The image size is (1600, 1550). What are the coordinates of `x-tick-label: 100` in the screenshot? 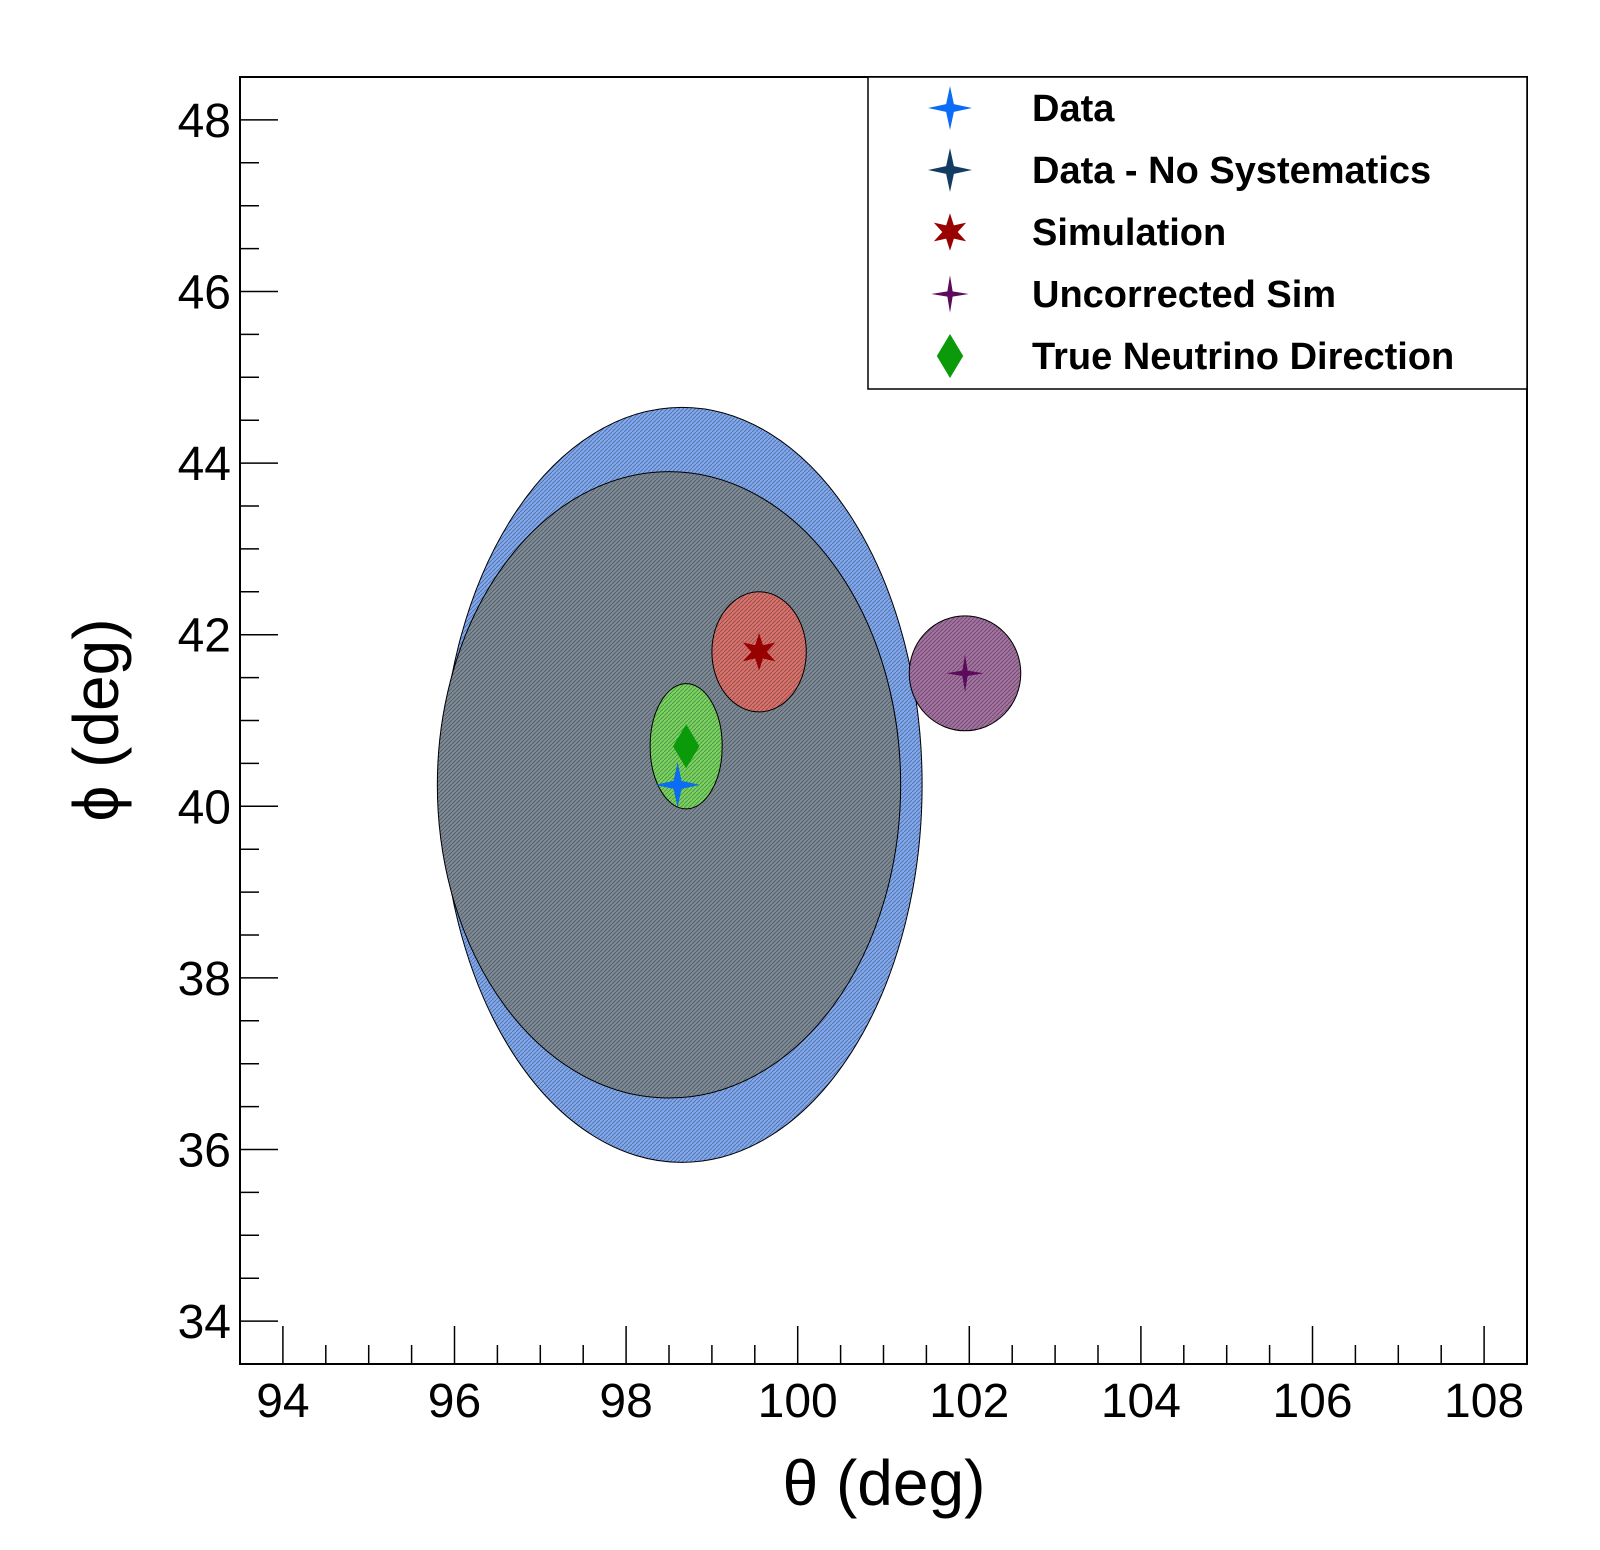 It's located at (798, 1401).